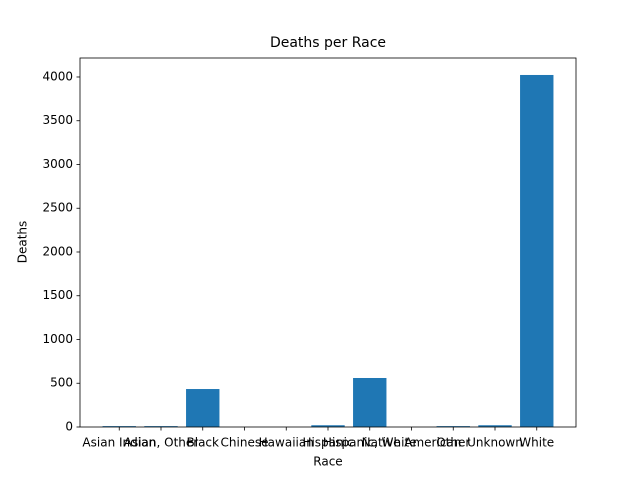 The height and width of the screenshot is (480, 640). I want to click on chart-title: Deaths per Race, so click(328, 43).